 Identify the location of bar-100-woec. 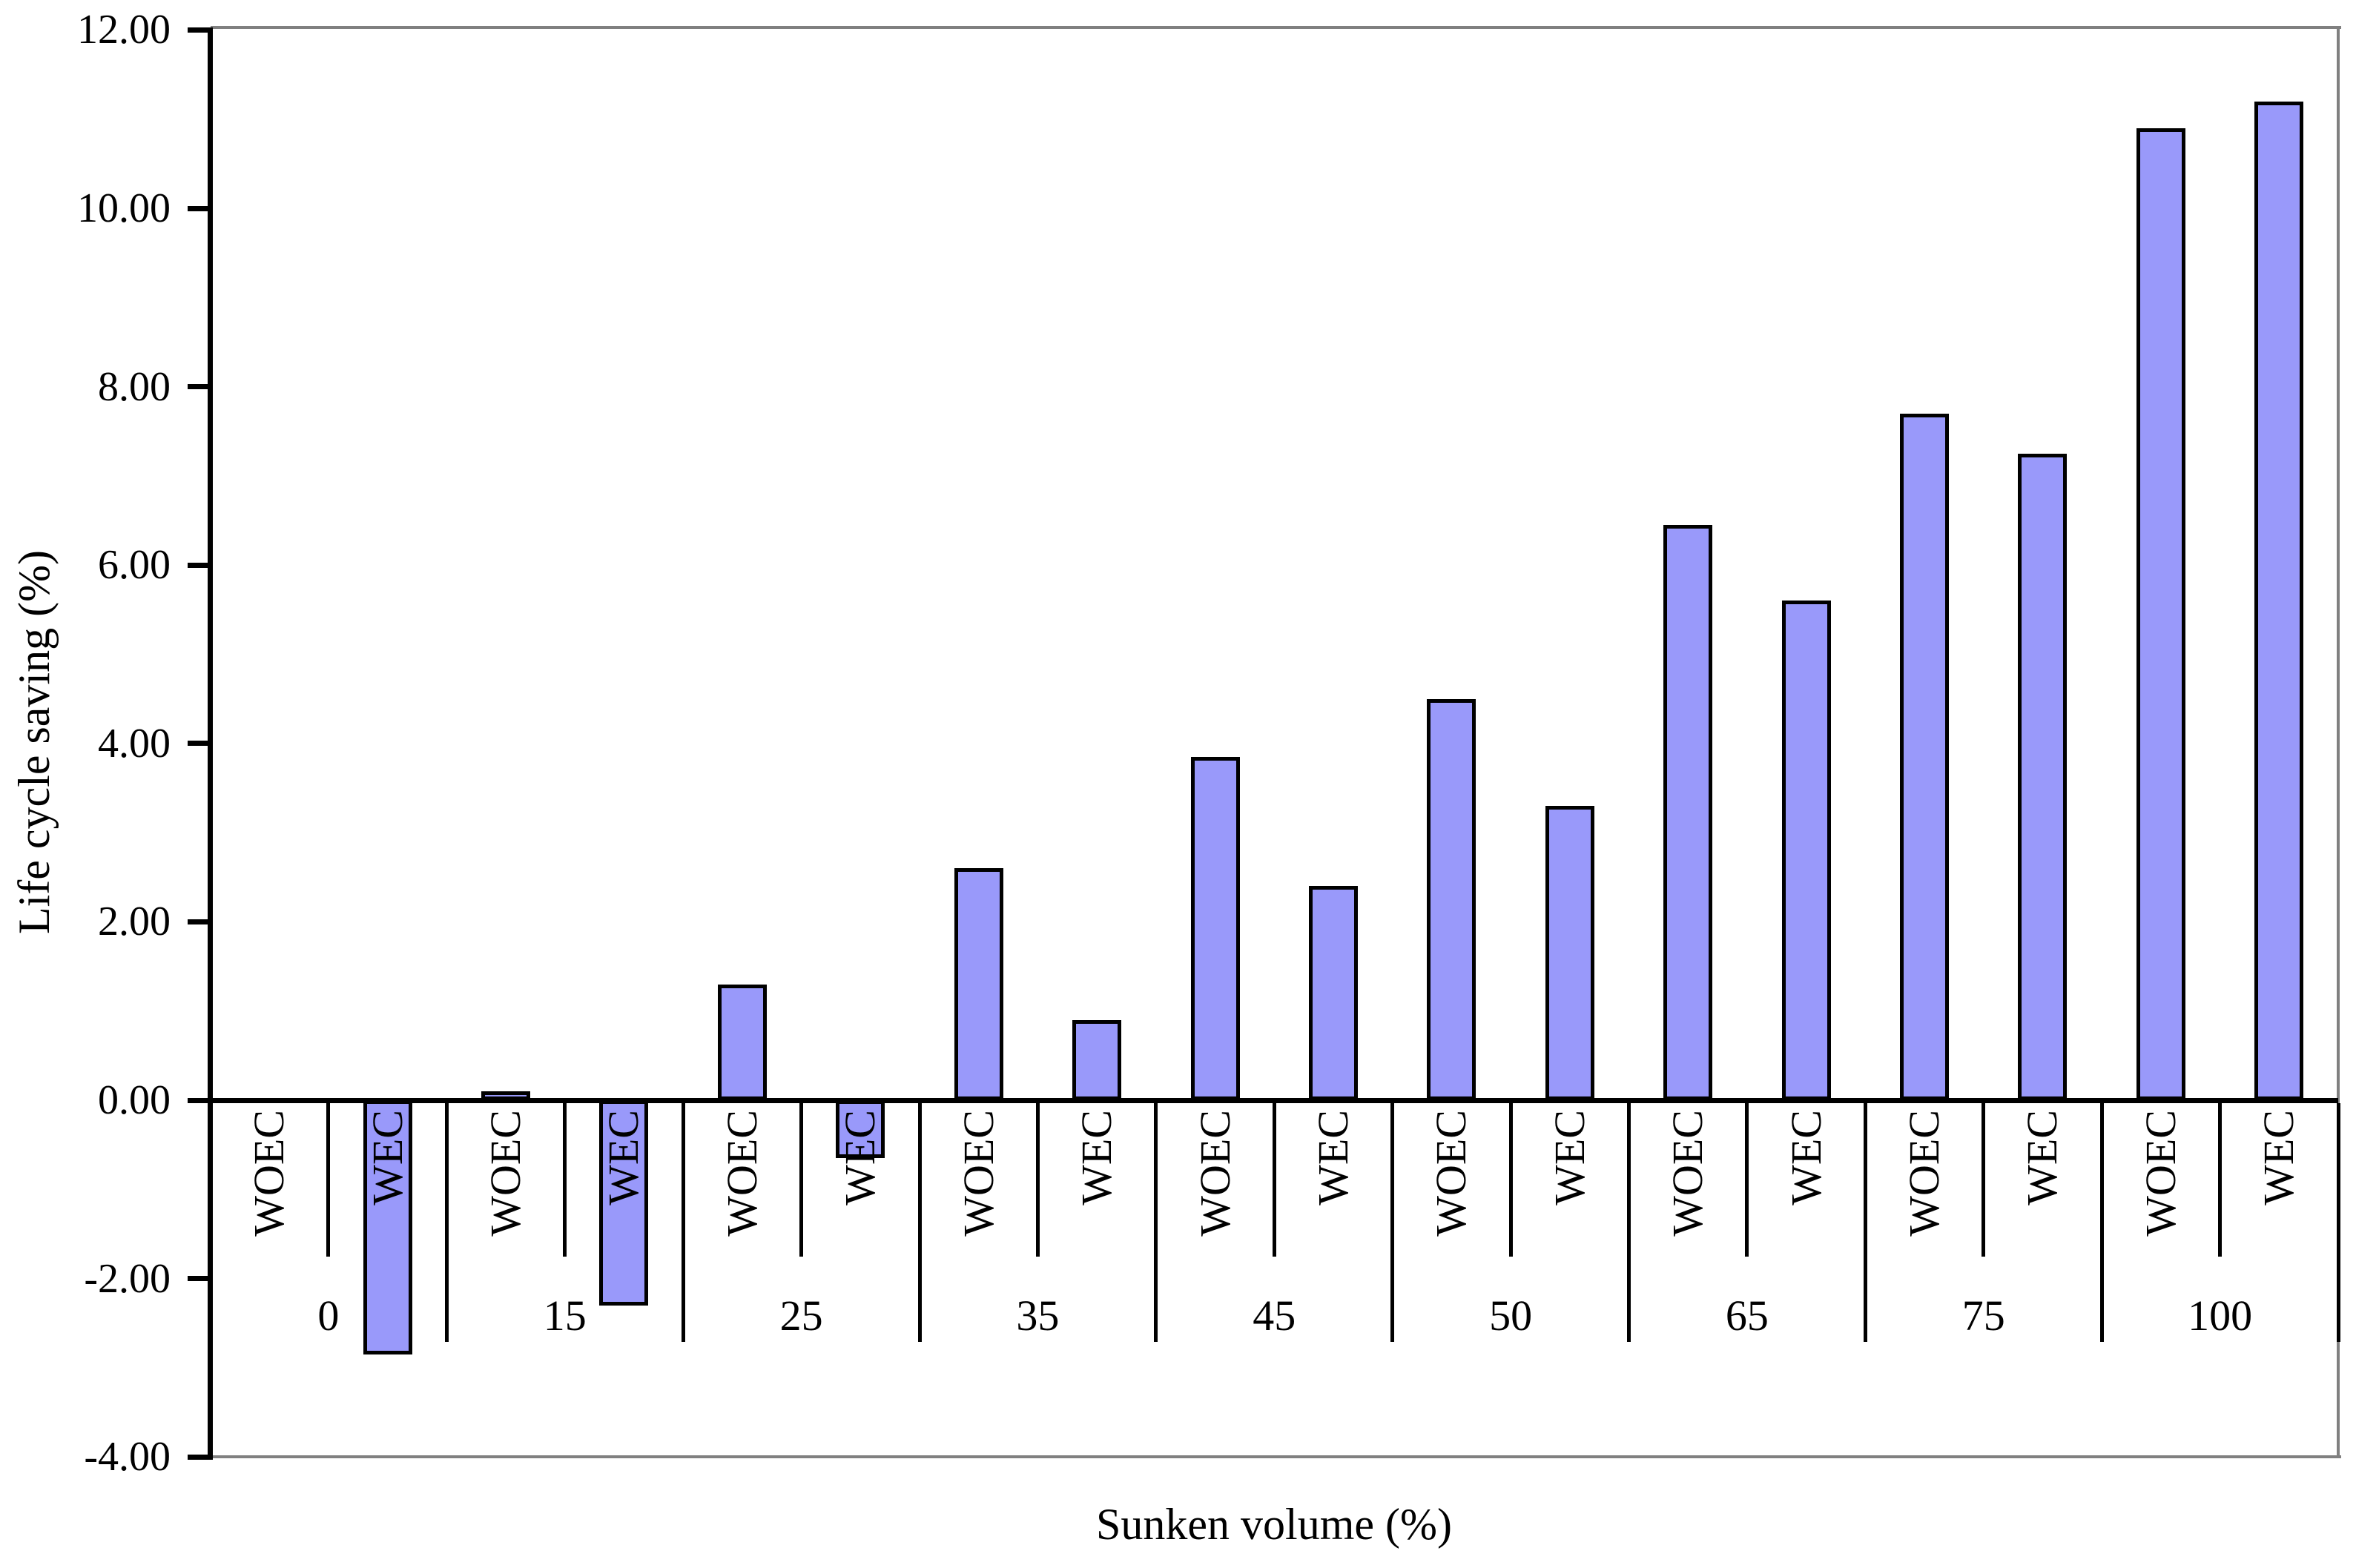
(2160, 614).